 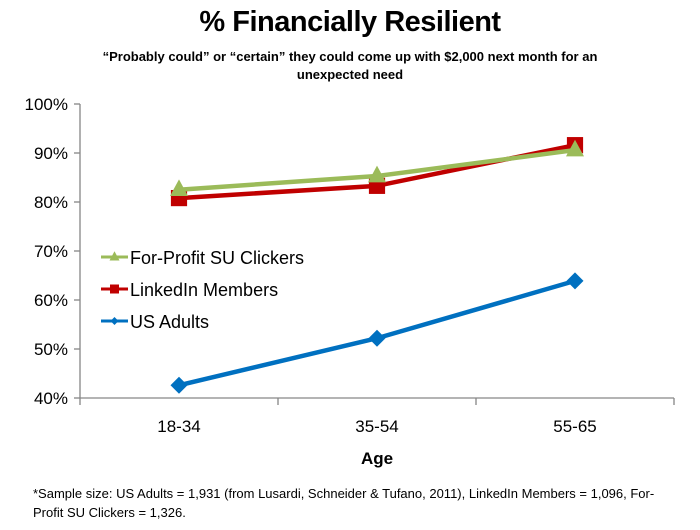 I want to click on legend-label: US Adults, so click(x=169, y=322).